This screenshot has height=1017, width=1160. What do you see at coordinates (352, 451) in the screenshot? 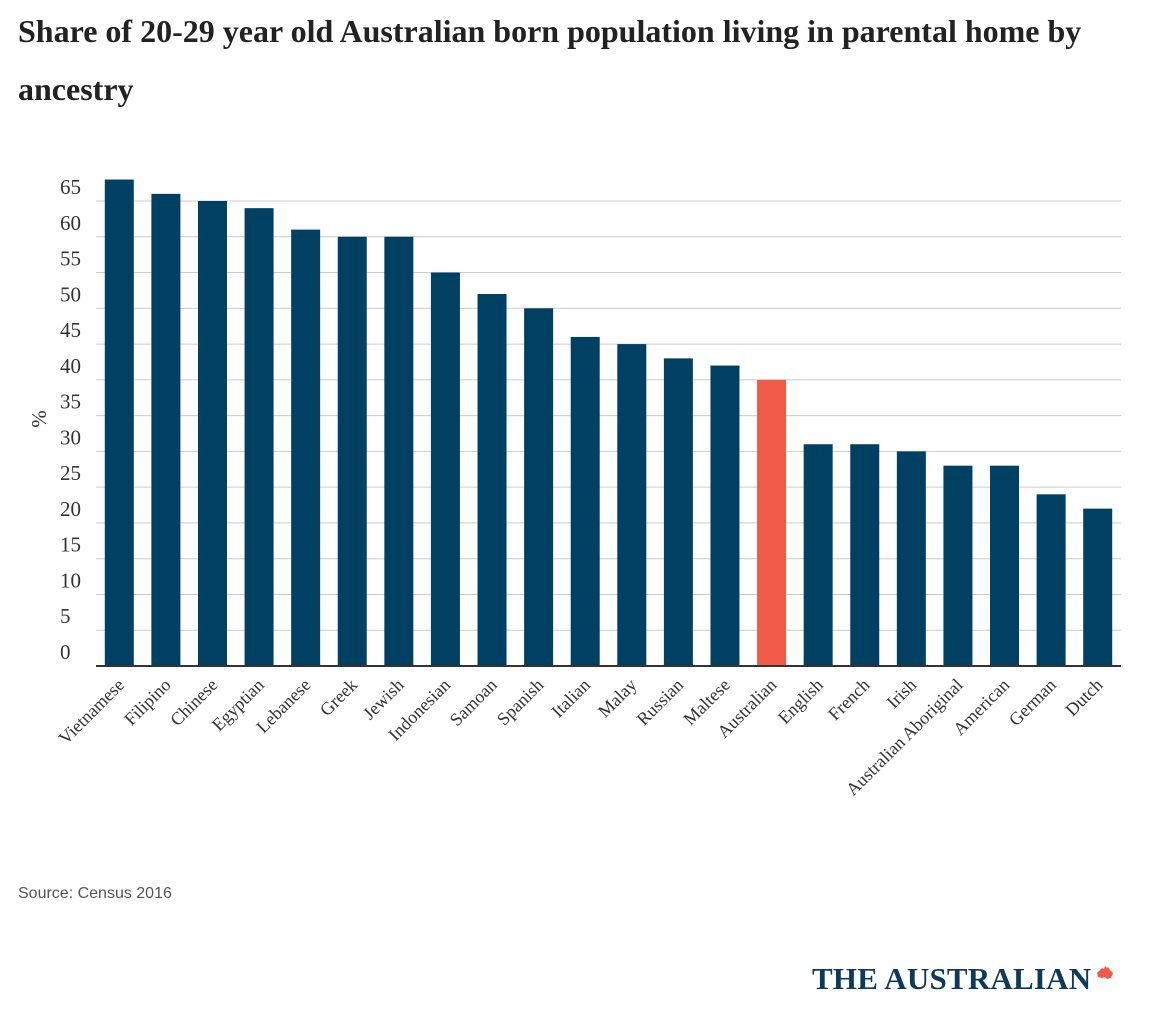
I see `bar-greek` at bounding box center [352, 451].